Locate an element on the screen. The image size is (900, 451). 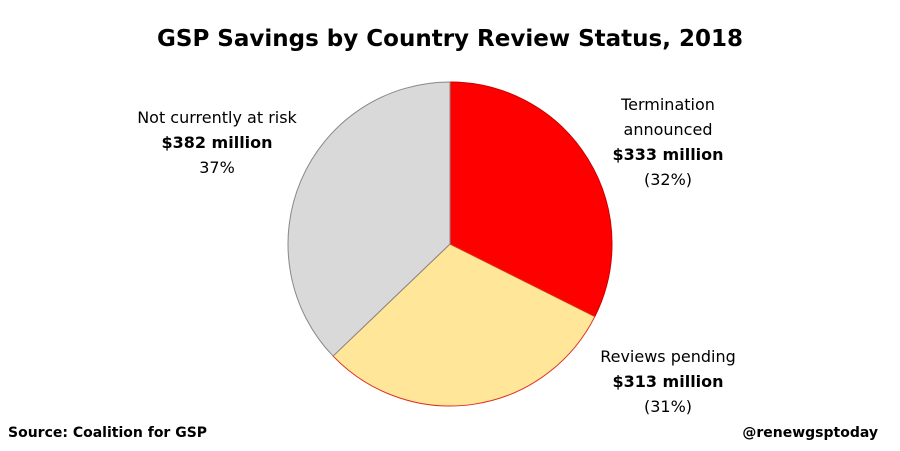
category-label: Not currently at risk is located at coordinates (217, 117).